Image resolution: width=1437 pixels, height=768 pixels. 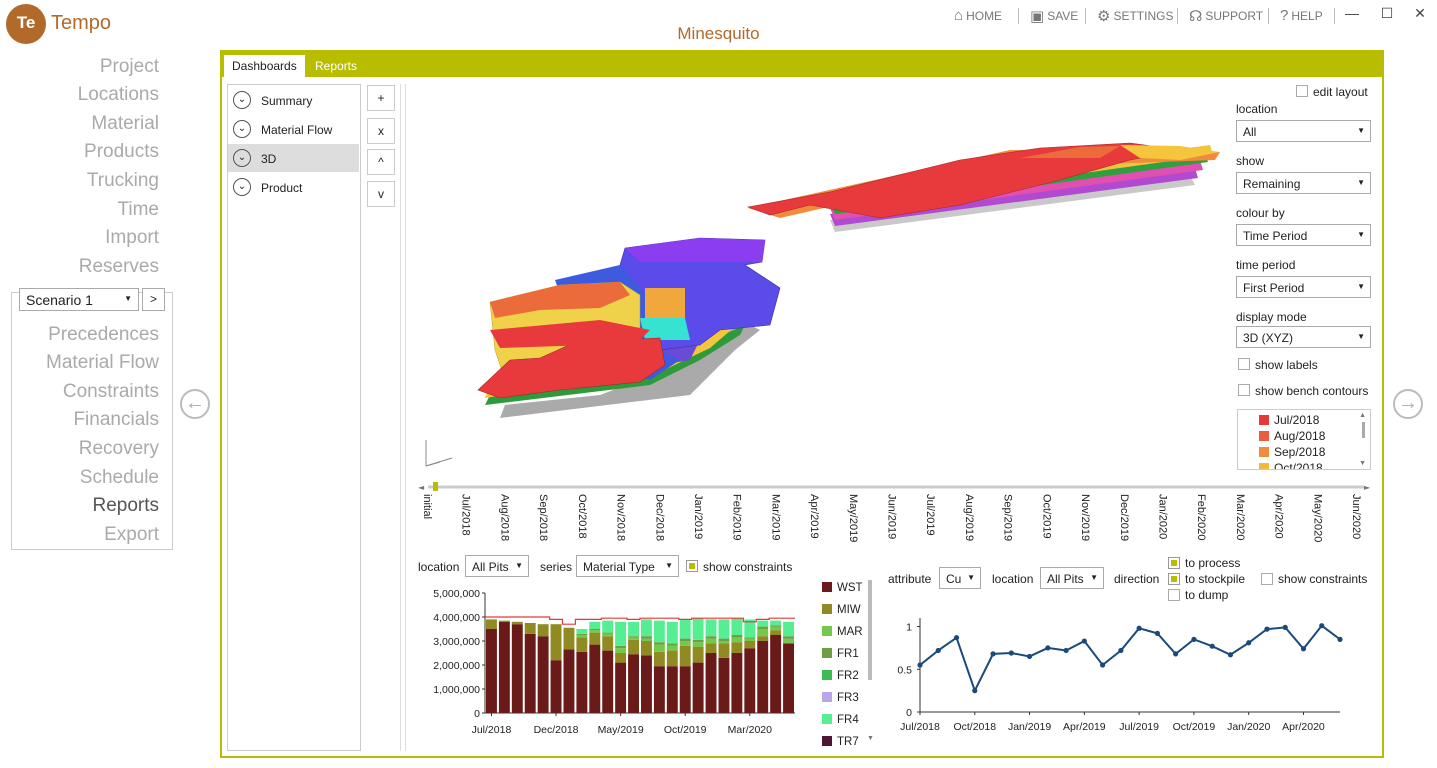 I want to click on legend-label: MAR, so click(x=850, y=632).